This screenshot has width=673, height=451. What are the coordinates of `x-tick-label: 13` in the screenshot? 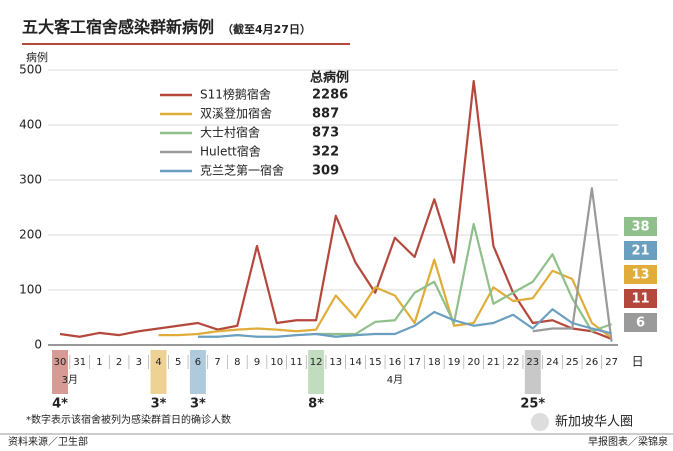 It's located at (335, 362).